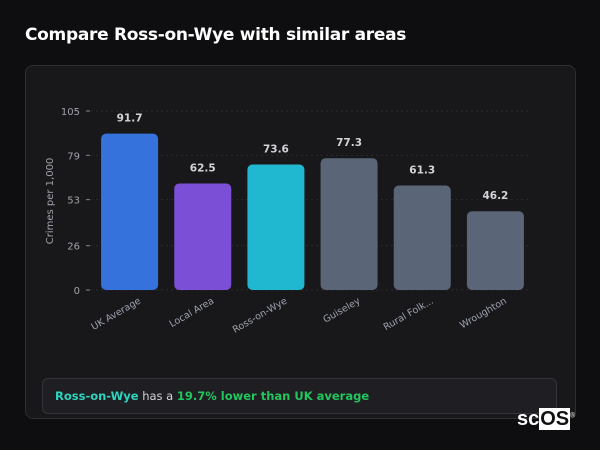 Image resolution: width=600 pixels, height=450 pixels. What do you see at coordinates (483, 314) in the screenshot?
I see `x-tick-label: Wroughton` at bounding box center [483, 314].